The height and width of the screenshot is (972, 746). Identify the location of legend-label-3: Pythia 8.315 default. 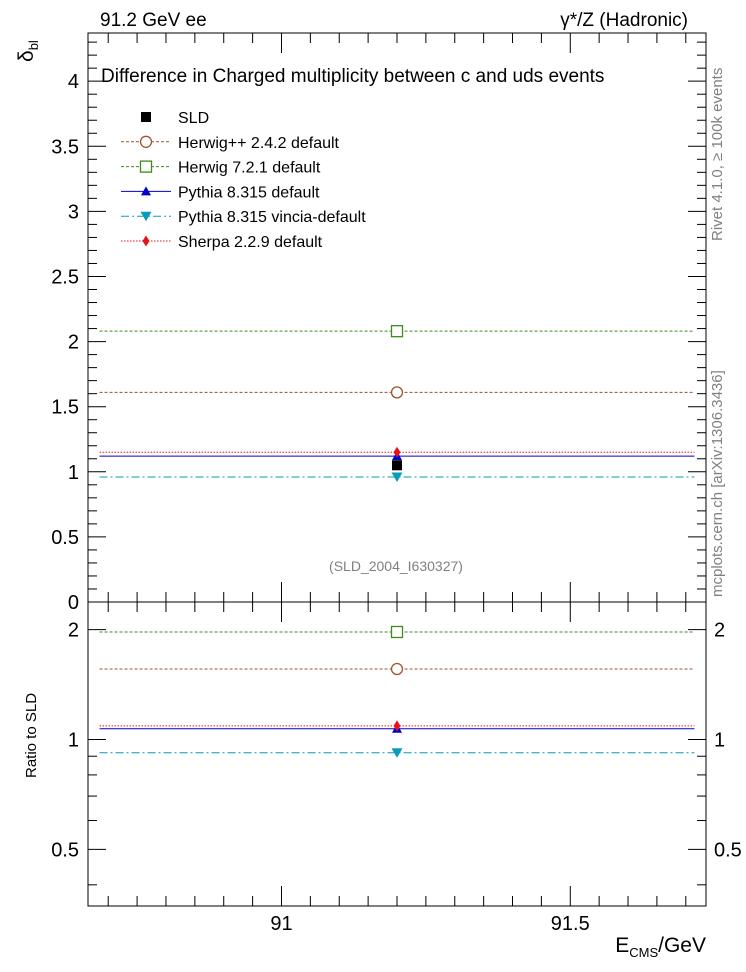
(249, 192).